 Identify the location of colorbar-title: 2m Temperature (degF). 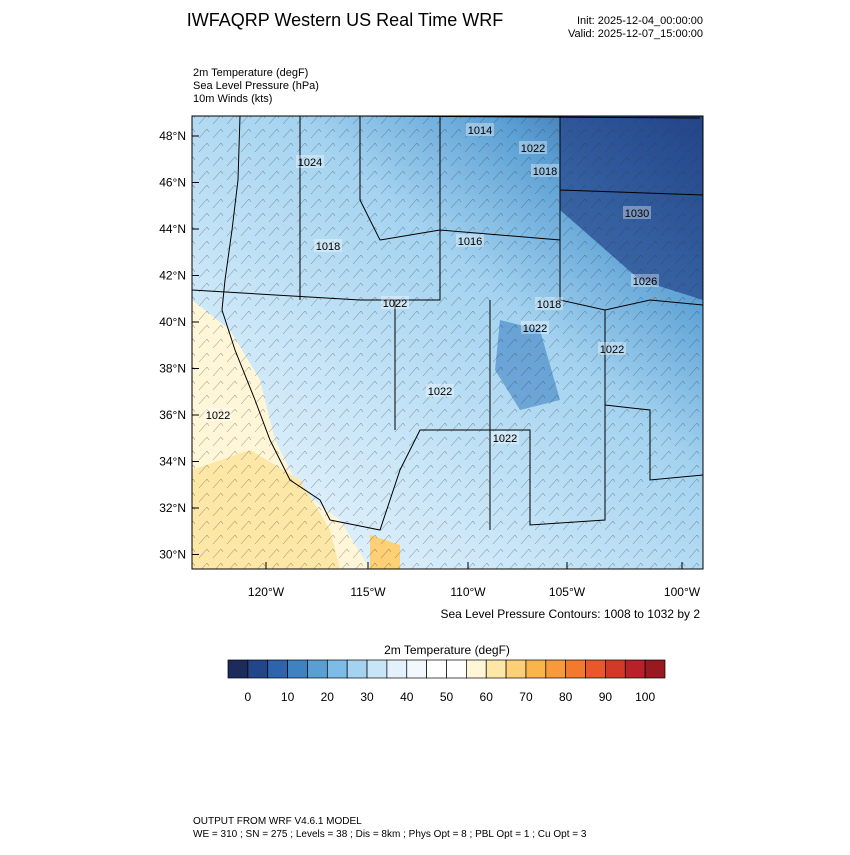
(447, 650).